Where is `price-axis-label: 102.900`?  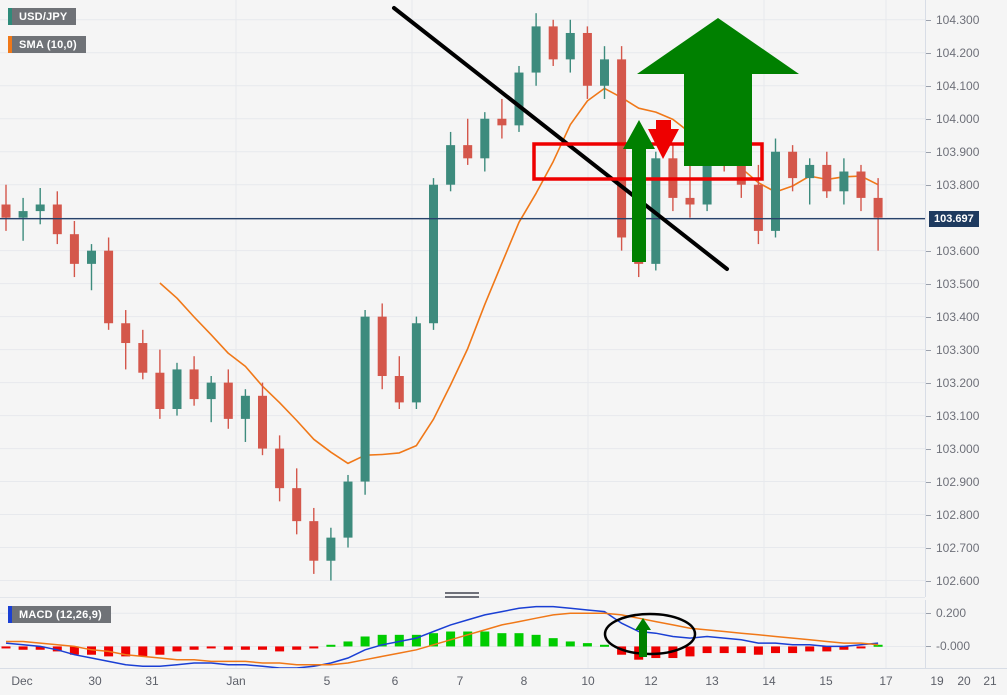
price-axis-label: 102.900 is located at coordinates (958, 481).